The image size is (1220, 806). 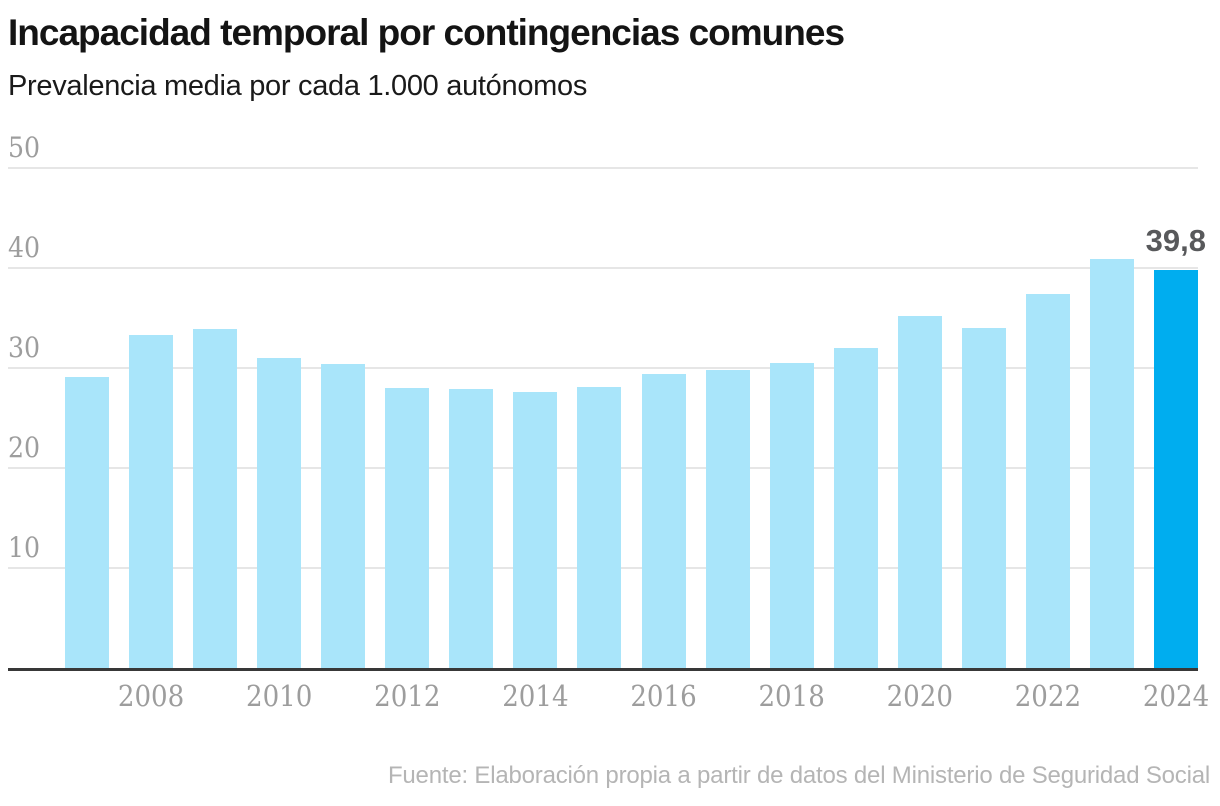 I want to click on bar-2018, so click(x=791, y=515).